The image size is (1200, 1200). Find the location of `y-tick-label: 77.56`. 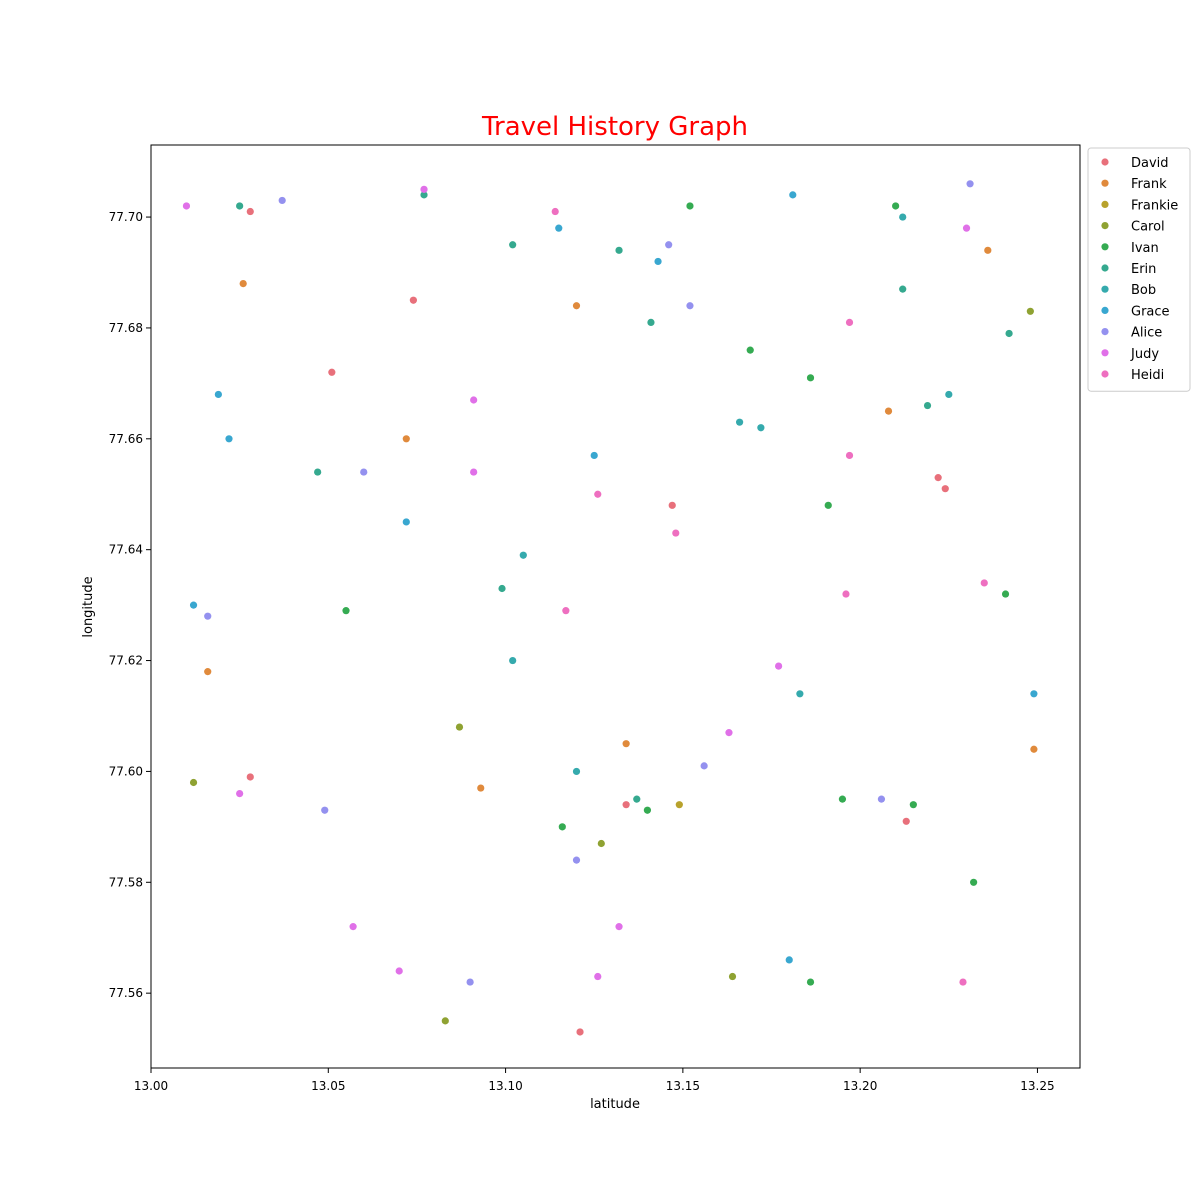

y-tick-label: 77.56 is located at coordinates (126, 993).